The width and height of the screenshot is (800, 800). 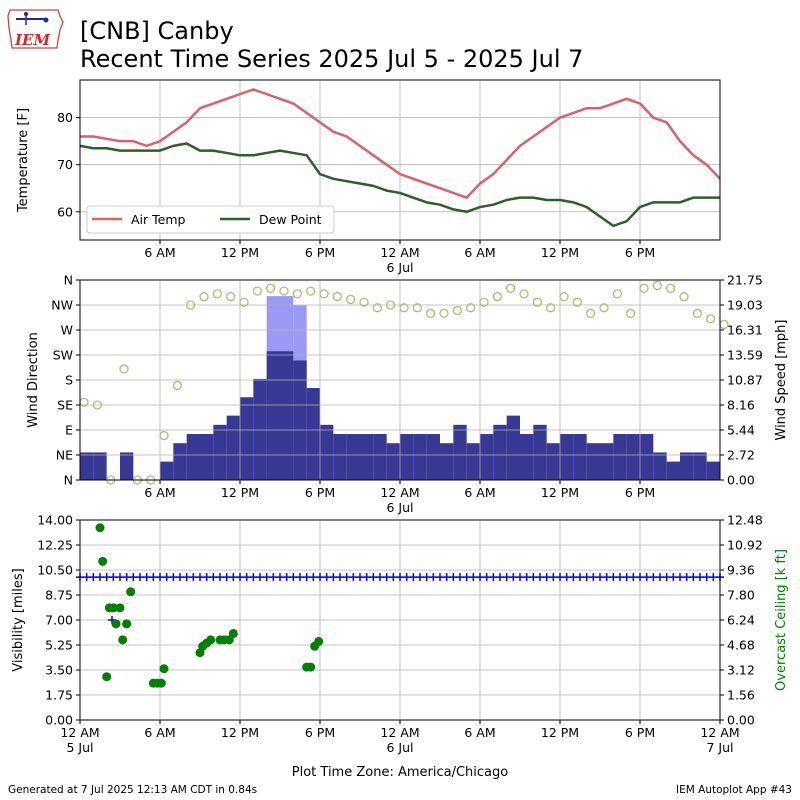 What do you see at coordinates (741, 620) in the screenshot?
I see `ceiling-y-ticks: 0.00 1.56 3.12 4.68 6.24 7.80 9.36 10.92 12.48` at bounding box center [741, 620].